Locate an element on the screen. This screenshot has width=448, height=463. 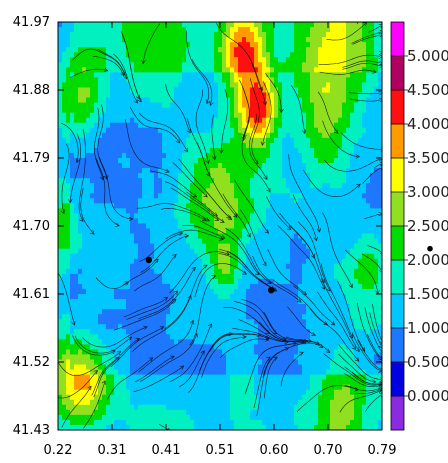
colorbar-label: 4.000 is located at coordinates (427, 124).